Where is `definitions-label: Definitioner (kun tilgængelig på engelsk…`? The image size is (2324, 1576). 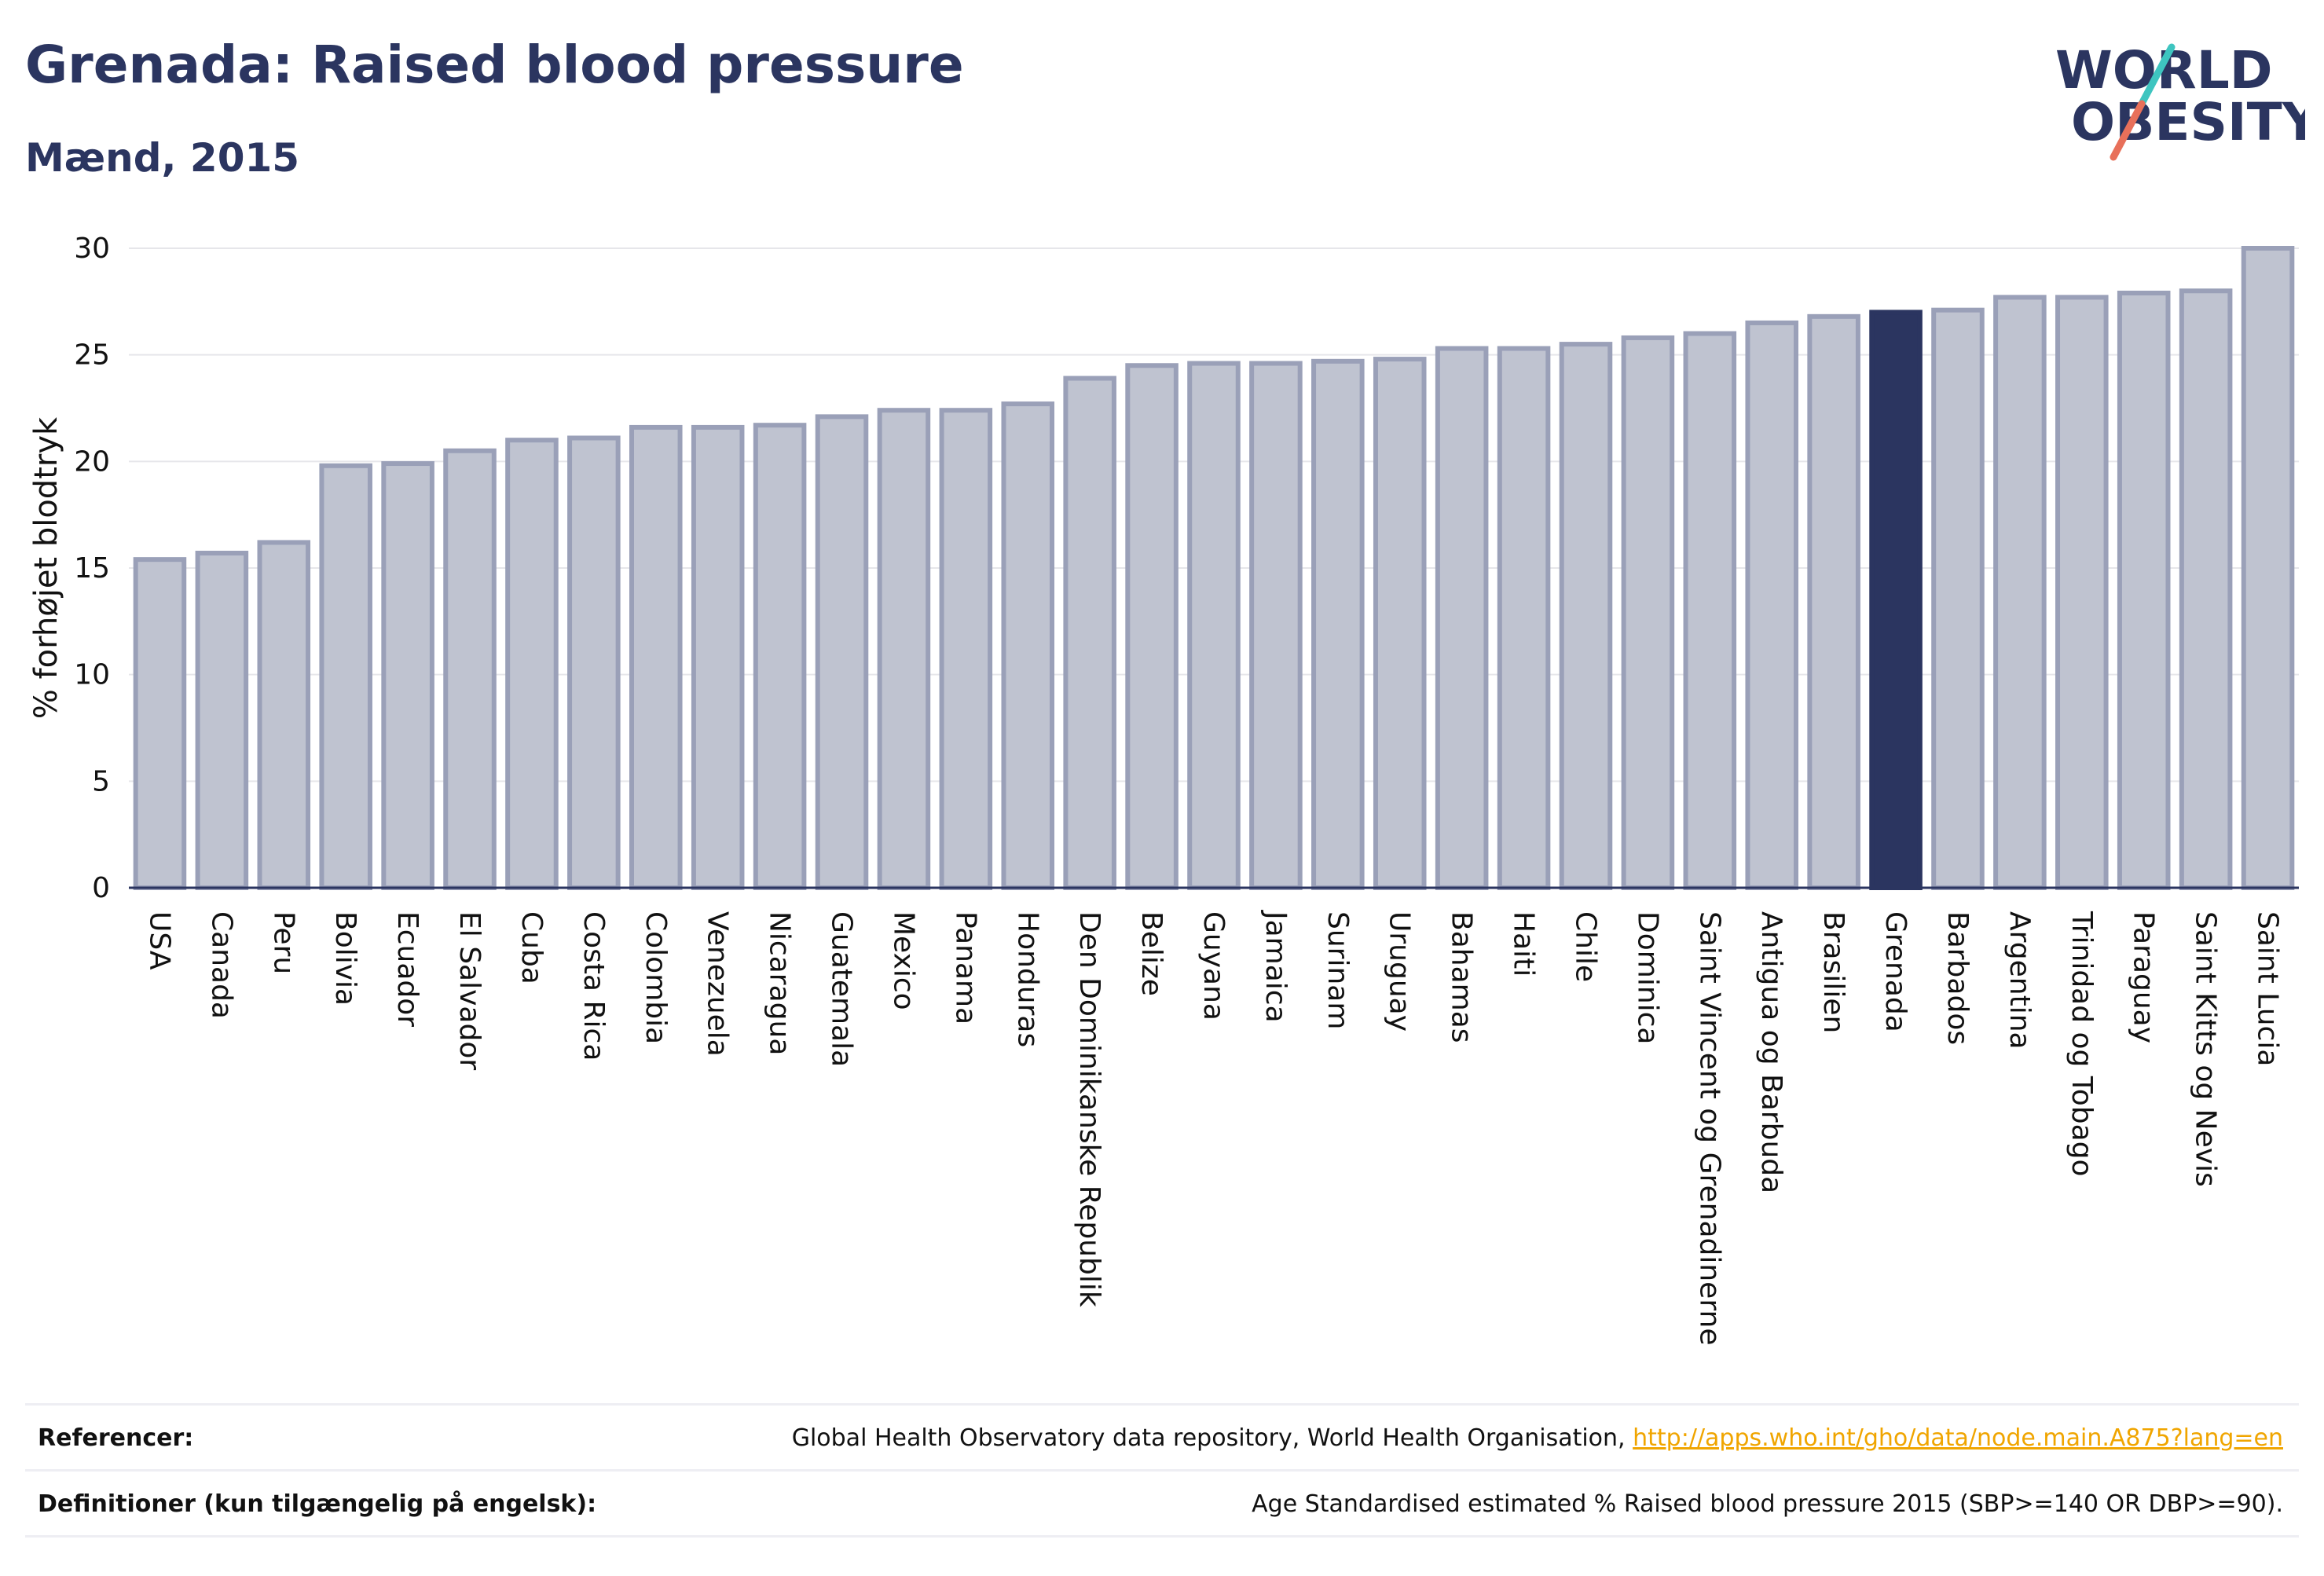
definitions-label: Definitioner (kun tilgængelig på engelsk… is located at coordinates (317, 1504).